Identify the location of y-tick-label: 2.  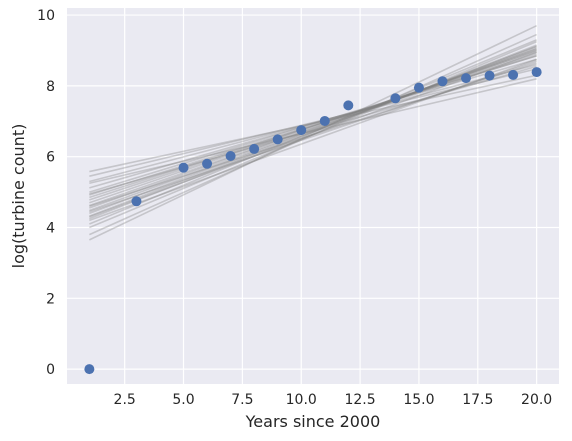
(50, 299).